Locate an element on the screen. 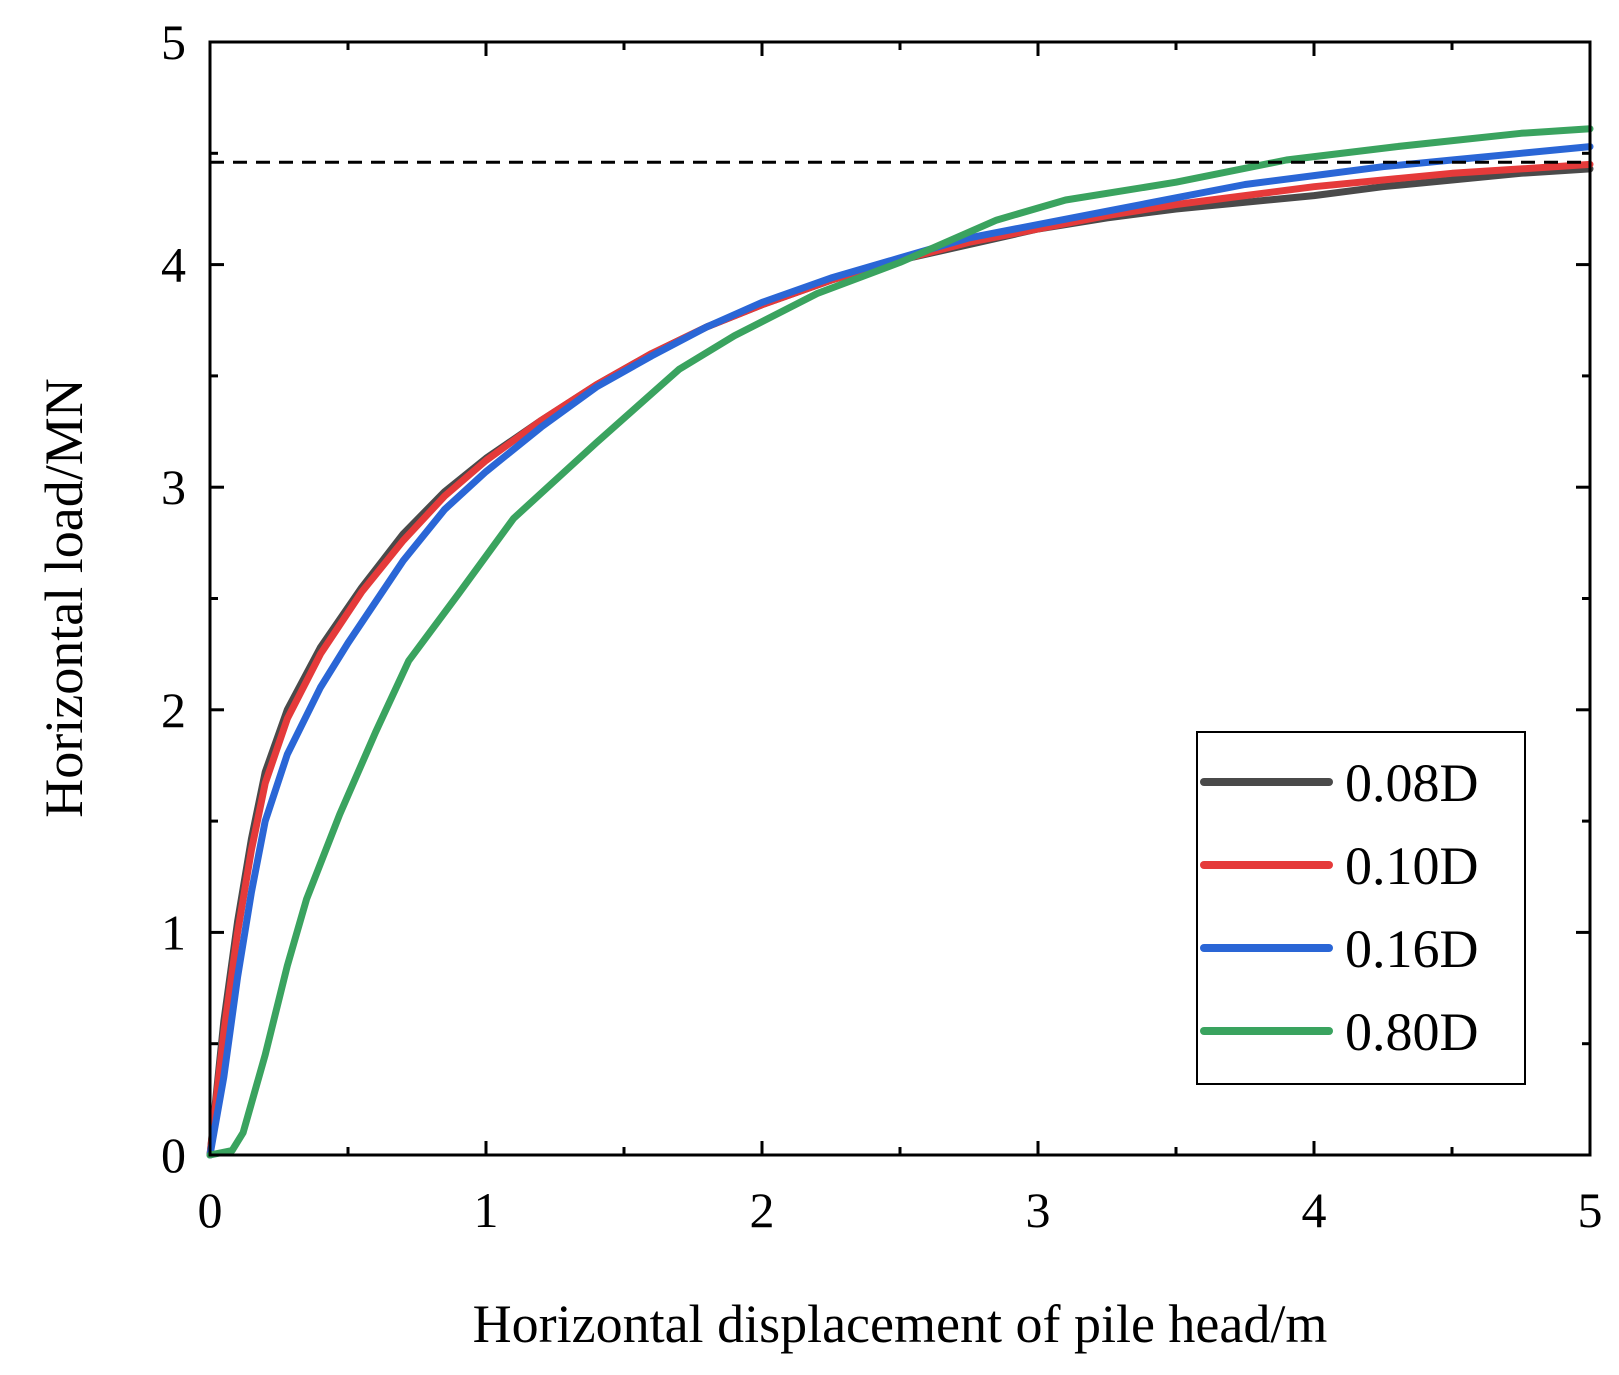  y-tick-label: 0 is located at coordinates (173, 1155).